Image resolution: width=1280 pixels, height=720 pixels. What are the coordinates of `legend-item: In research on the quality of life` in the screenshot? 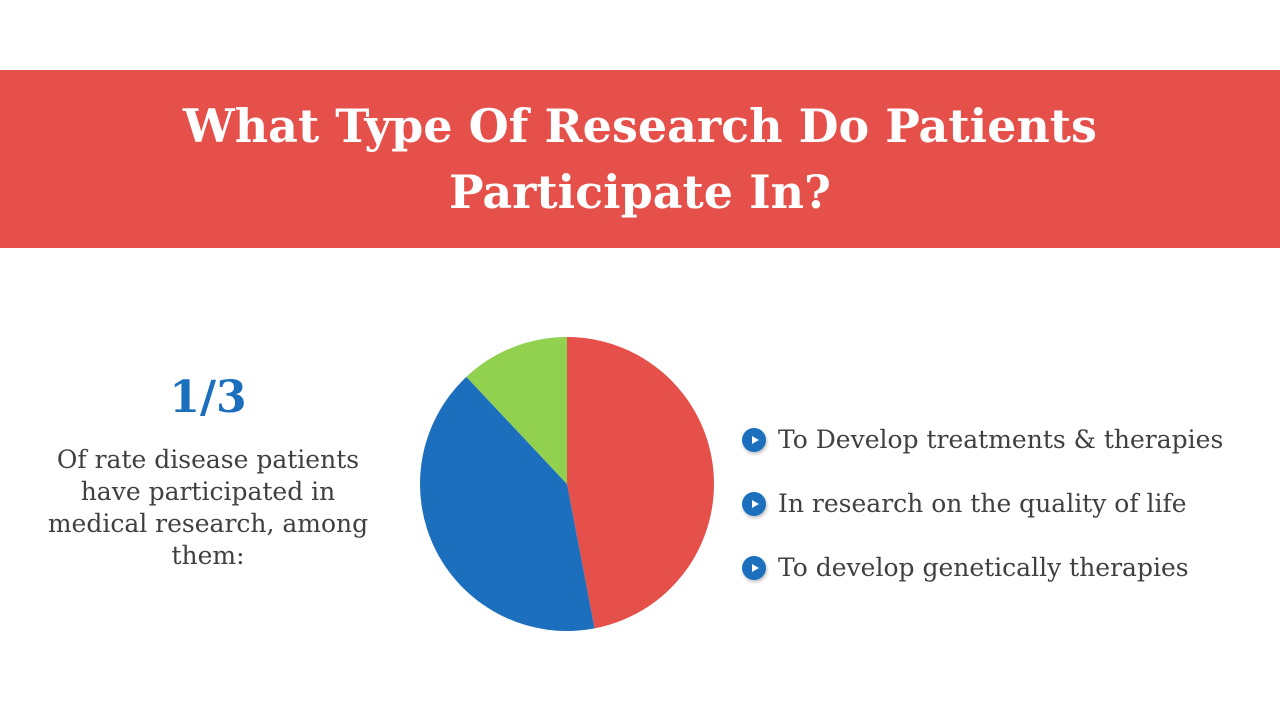 It's located at (982, 504).